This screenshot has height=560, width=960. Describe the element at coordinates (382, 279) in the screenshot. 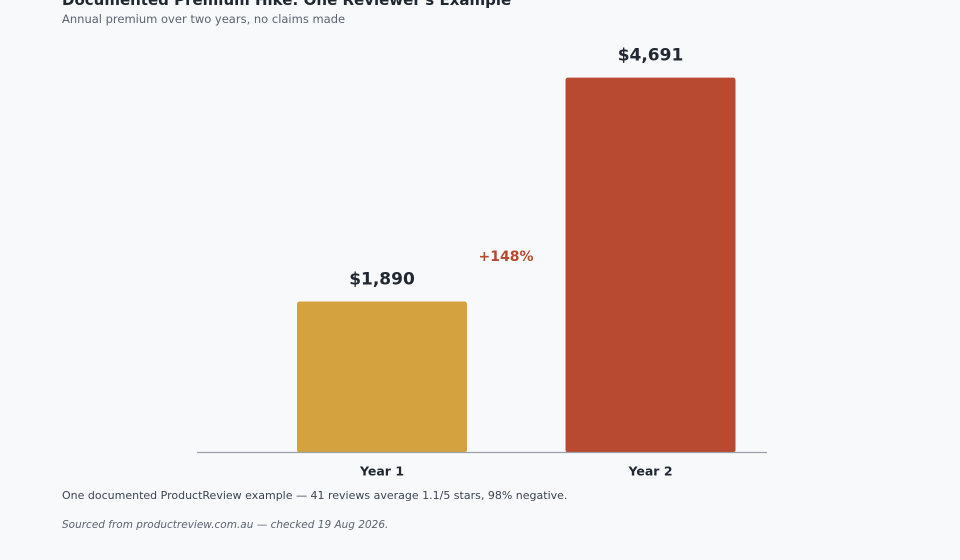

I see `value-label: $1,890` at that location.